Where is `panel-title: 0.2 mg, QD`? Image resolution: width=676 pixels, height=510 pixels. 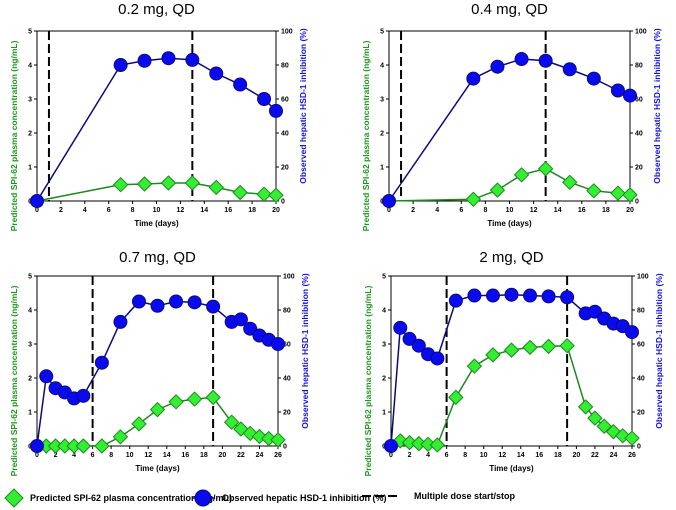 panel-title: 0.2 mg, QD is located at coordinates (156, 9).